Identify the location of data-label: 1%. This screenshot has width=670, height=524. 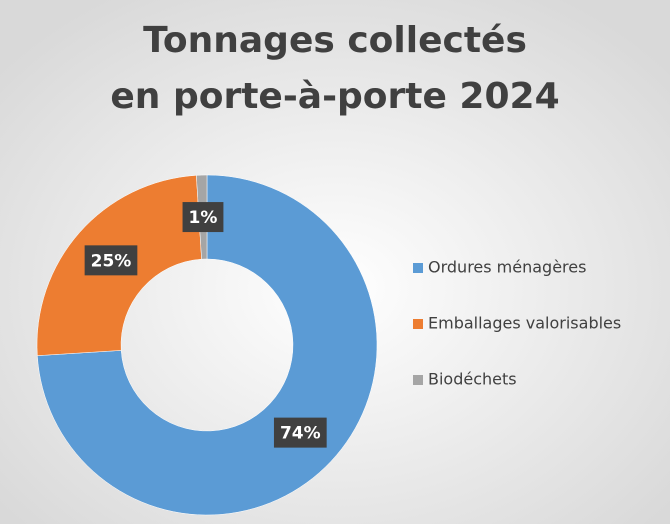
(203, 217).